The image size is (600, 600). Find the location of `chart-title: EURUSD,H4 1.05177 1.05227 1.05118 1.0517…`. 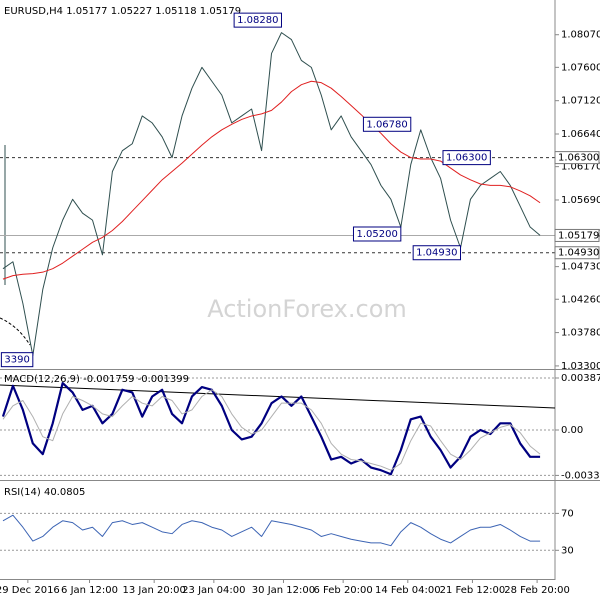

chart-title: EURUSD,H4 1.05177 1.05227 1.05118 1.0517… is located at coordinates (122, 11).